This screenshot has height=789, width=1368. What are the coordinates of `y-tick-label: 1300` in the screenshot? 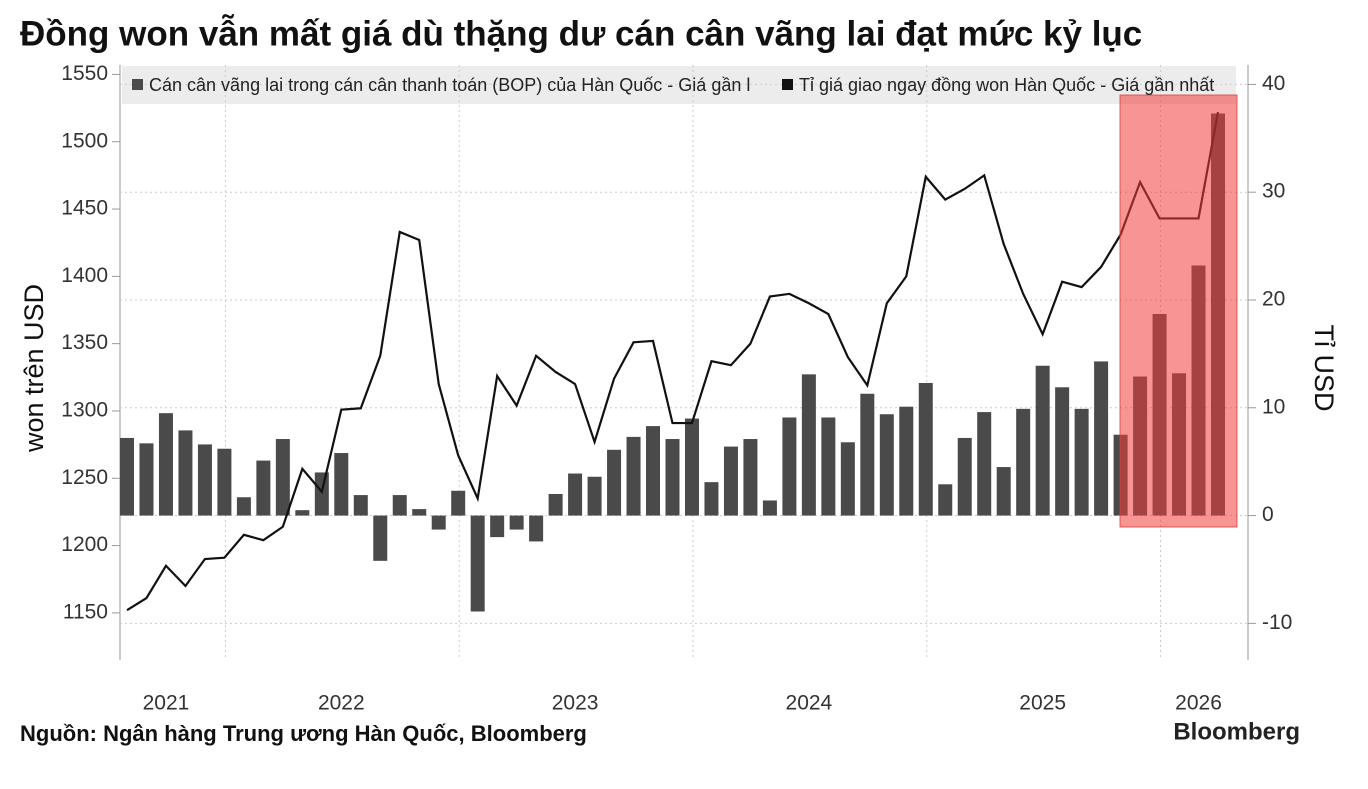 It's located at (84, 410).